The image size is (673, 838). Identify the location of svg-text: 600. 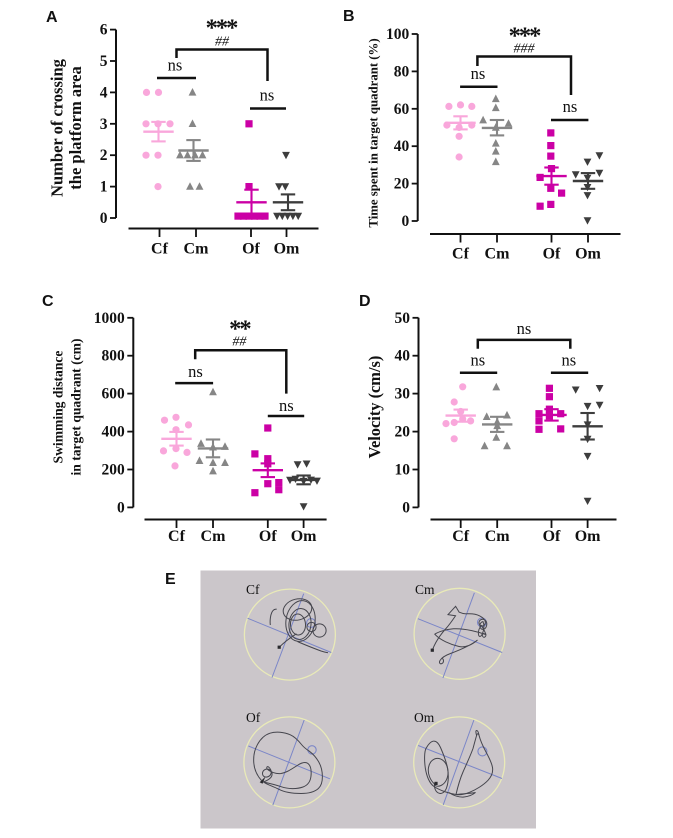
(114, 394).